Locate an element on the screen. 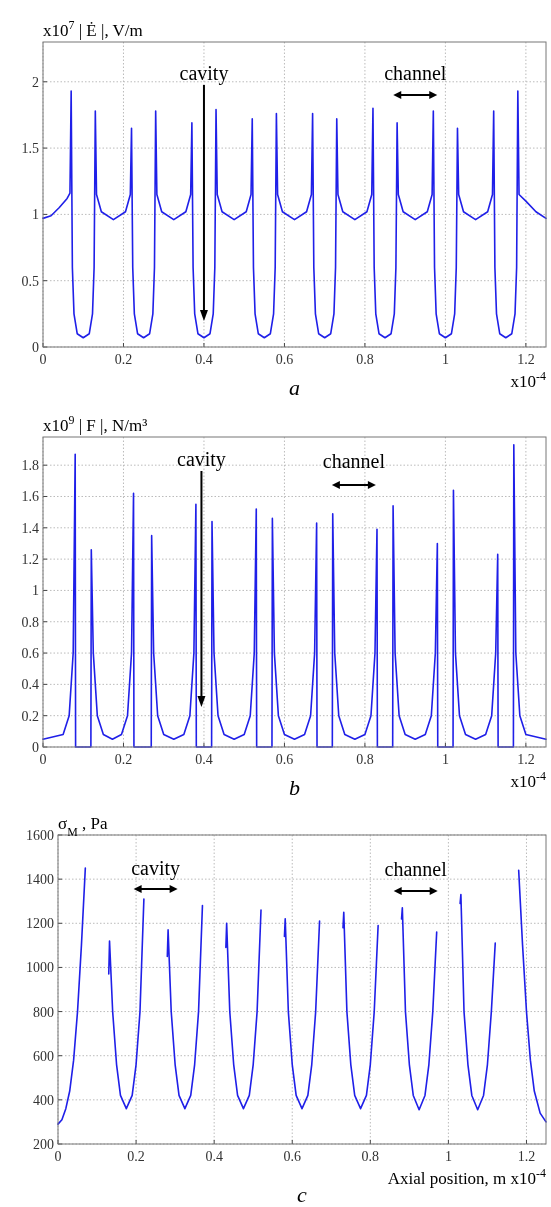  y-tick-label: 1200 is located at coordinates (40, 924).